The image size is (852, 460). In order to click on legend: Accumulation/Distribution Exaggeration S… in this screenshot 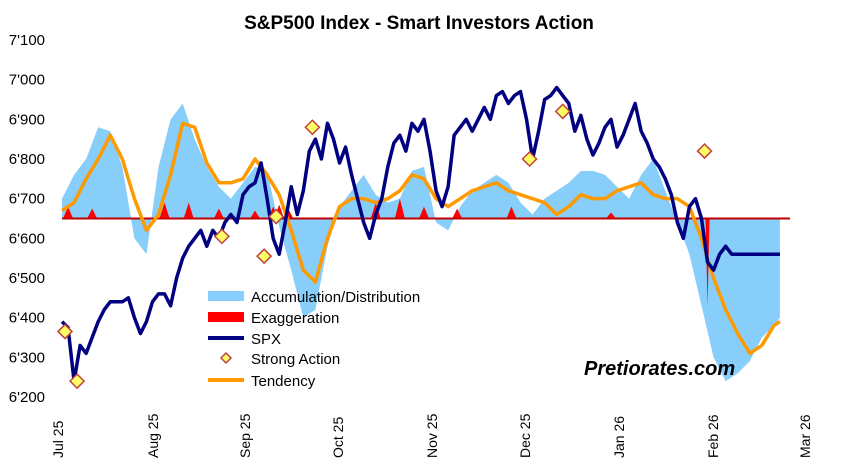, I will do `click(314, 339)`.